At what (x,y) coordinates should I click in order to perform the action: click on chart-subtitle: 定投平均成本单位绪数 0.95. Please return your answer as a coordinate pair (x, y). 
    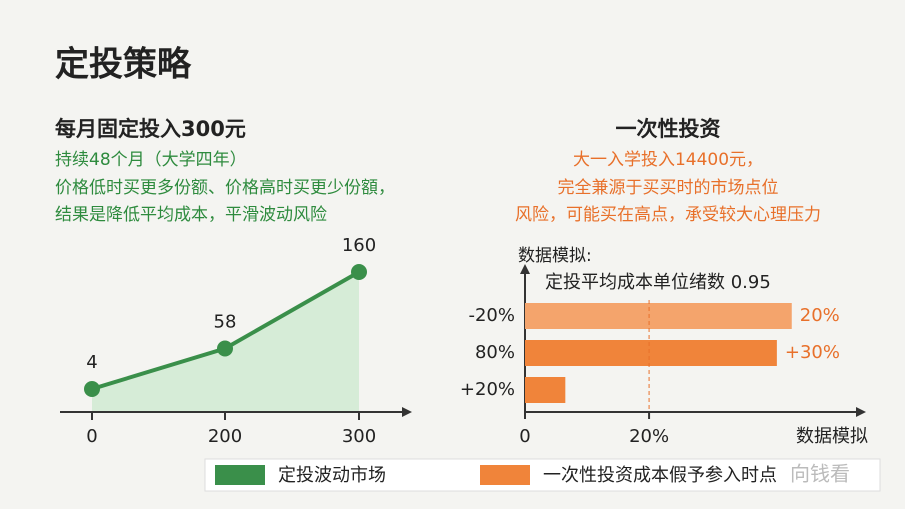
    Looking at the image, I should click on (658, 282).